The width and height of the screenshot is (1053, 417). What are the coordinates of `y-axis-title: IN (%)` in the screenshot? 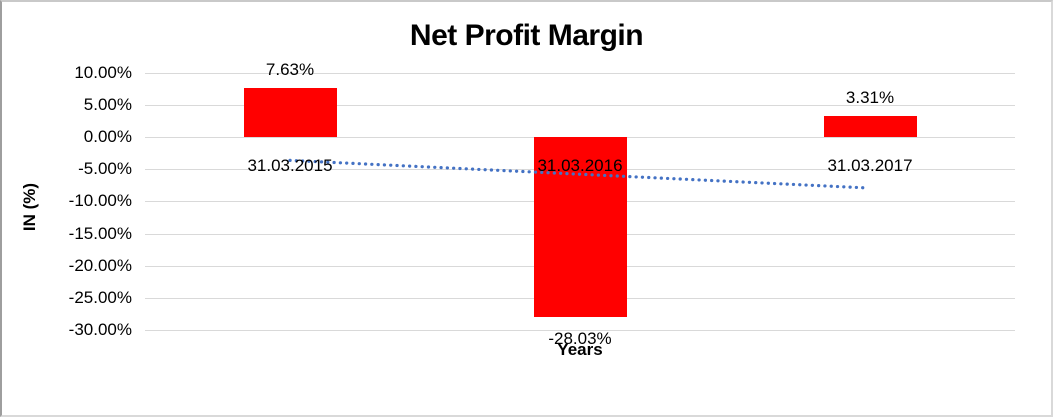 It's located at (29, 207).